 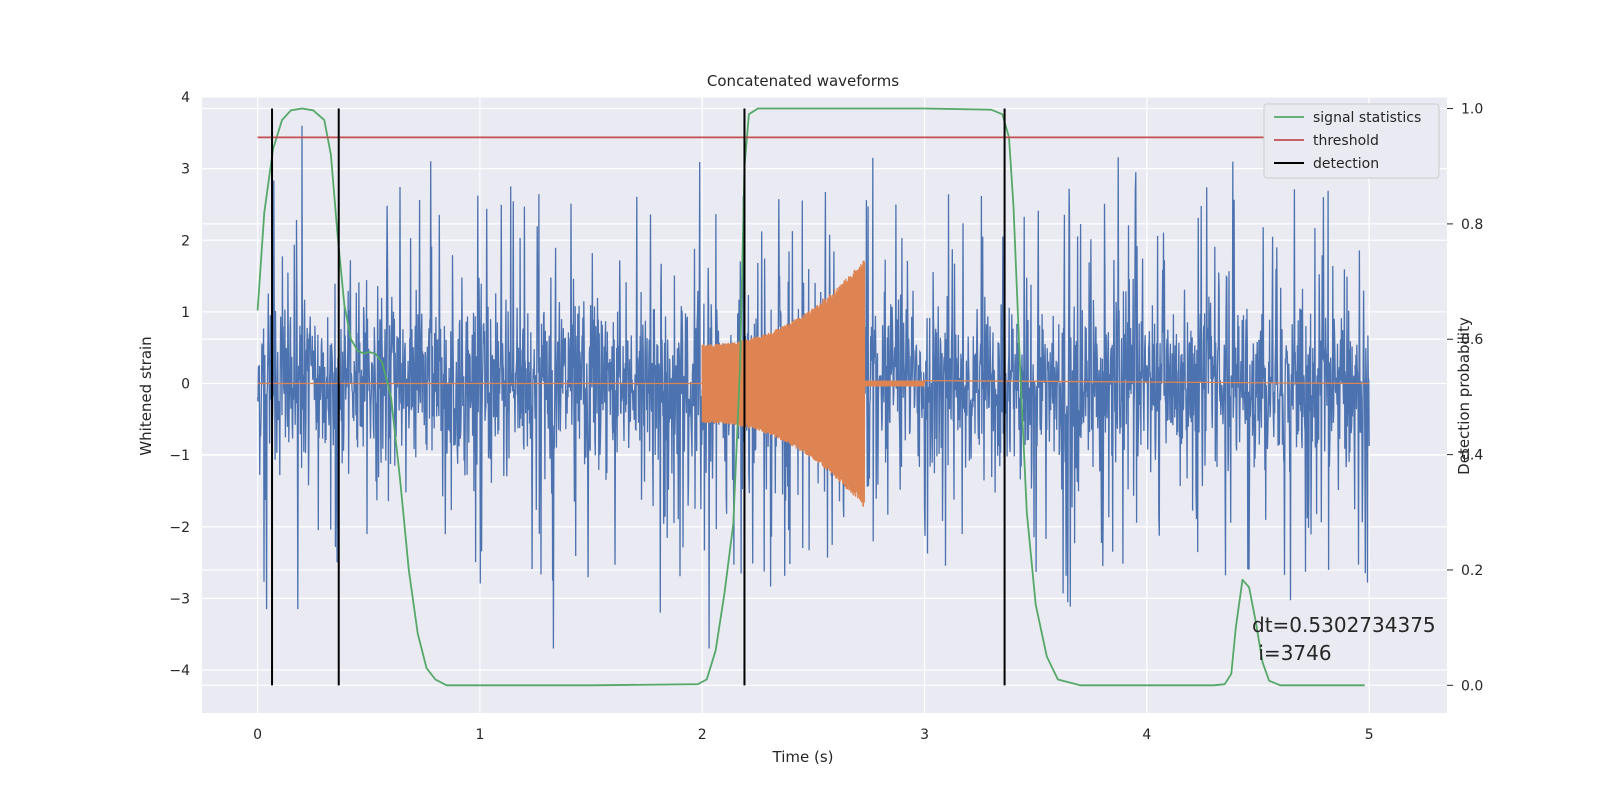 I want to click on y2-tick-label: 0.2, so click(x=1472, y=571).